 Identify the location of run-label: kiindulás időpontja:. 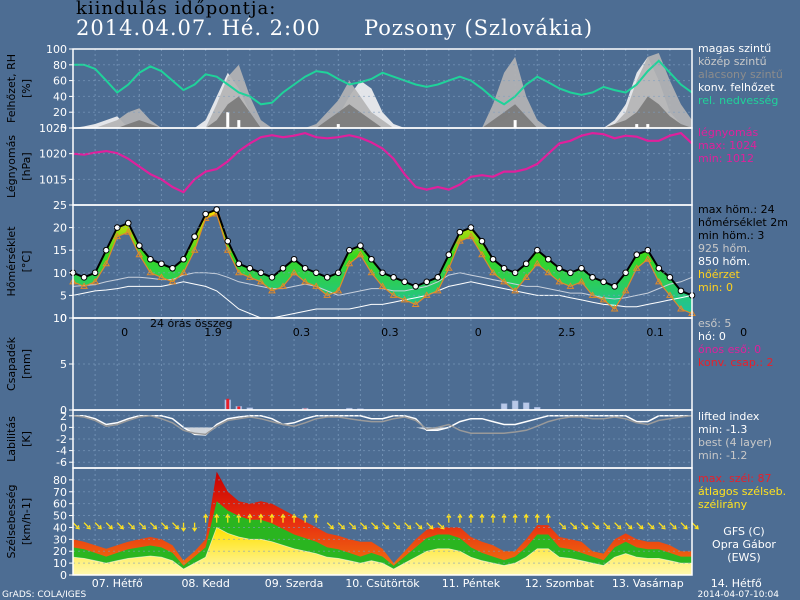
(176, 9).